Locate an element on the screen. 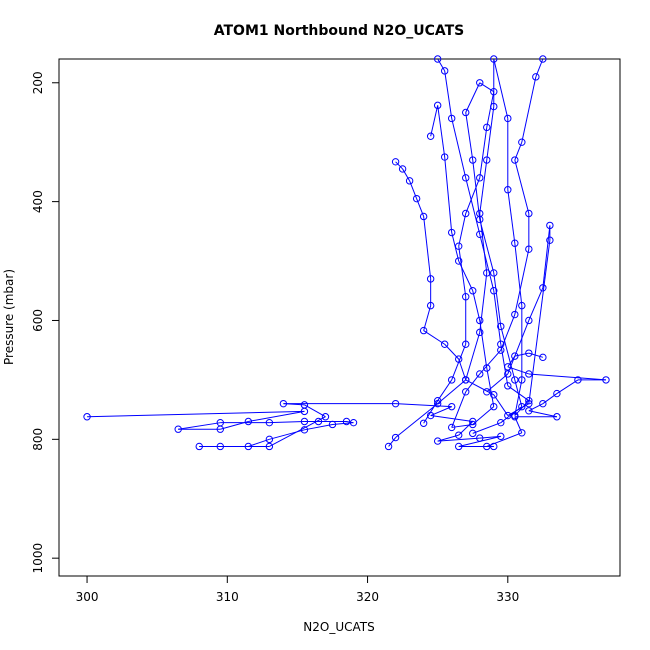  x-tick-label: 320 is located at coordinates (367, 597).